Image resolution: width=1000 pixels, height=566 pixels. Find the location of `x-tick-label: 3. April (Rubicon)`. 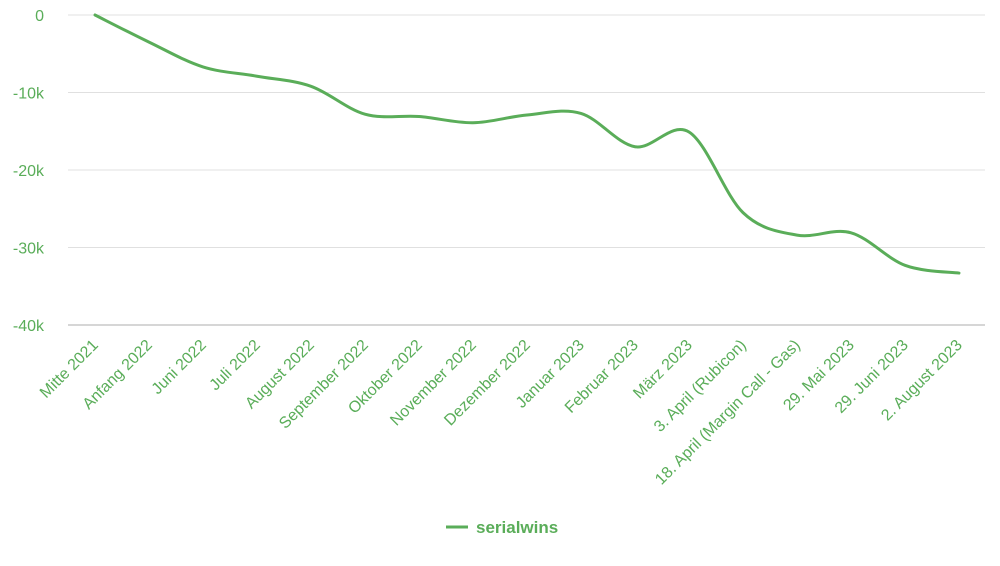

x-tick-label: 3. April (Rubicon) is located at coordinates (700, 386).